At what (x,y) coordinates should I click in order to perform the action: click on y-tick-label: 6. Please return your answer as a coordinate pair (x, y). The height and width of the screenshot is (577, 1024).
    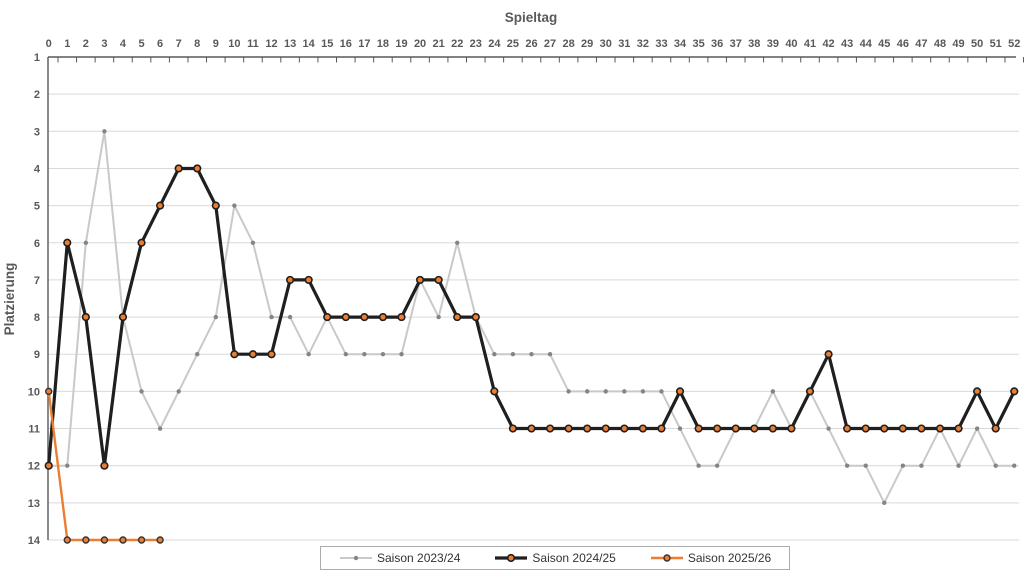
    Looking at the image, I should click on (37, 244).